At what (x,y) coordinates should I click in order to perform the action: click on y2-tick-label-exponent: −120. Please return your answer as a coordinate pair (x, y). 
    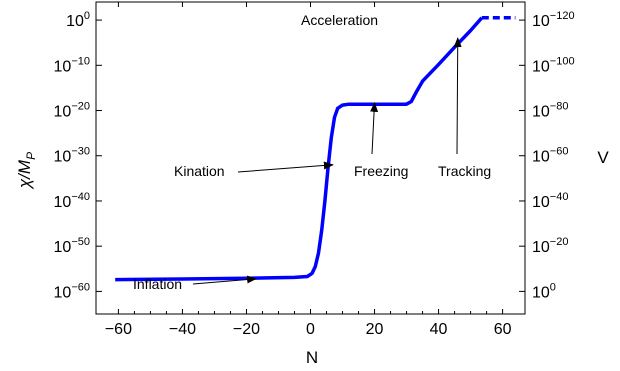
    Looking at the image, I should click on (562, 16).